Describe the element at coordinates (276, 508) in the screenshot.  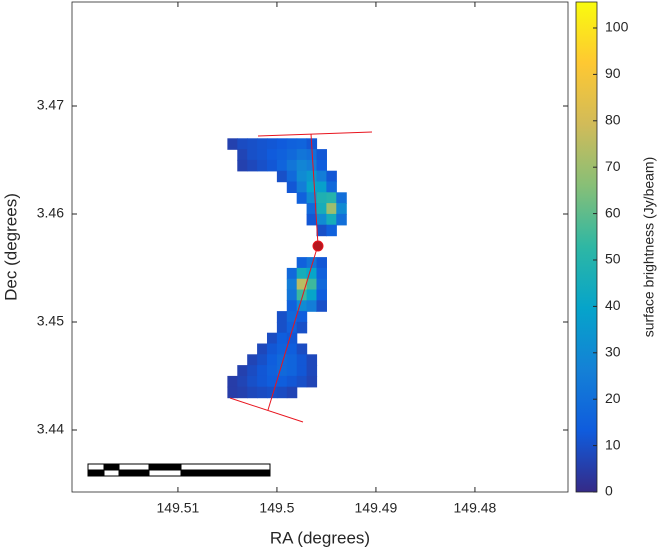
I see `x-tick-label: 149.5` at that location.